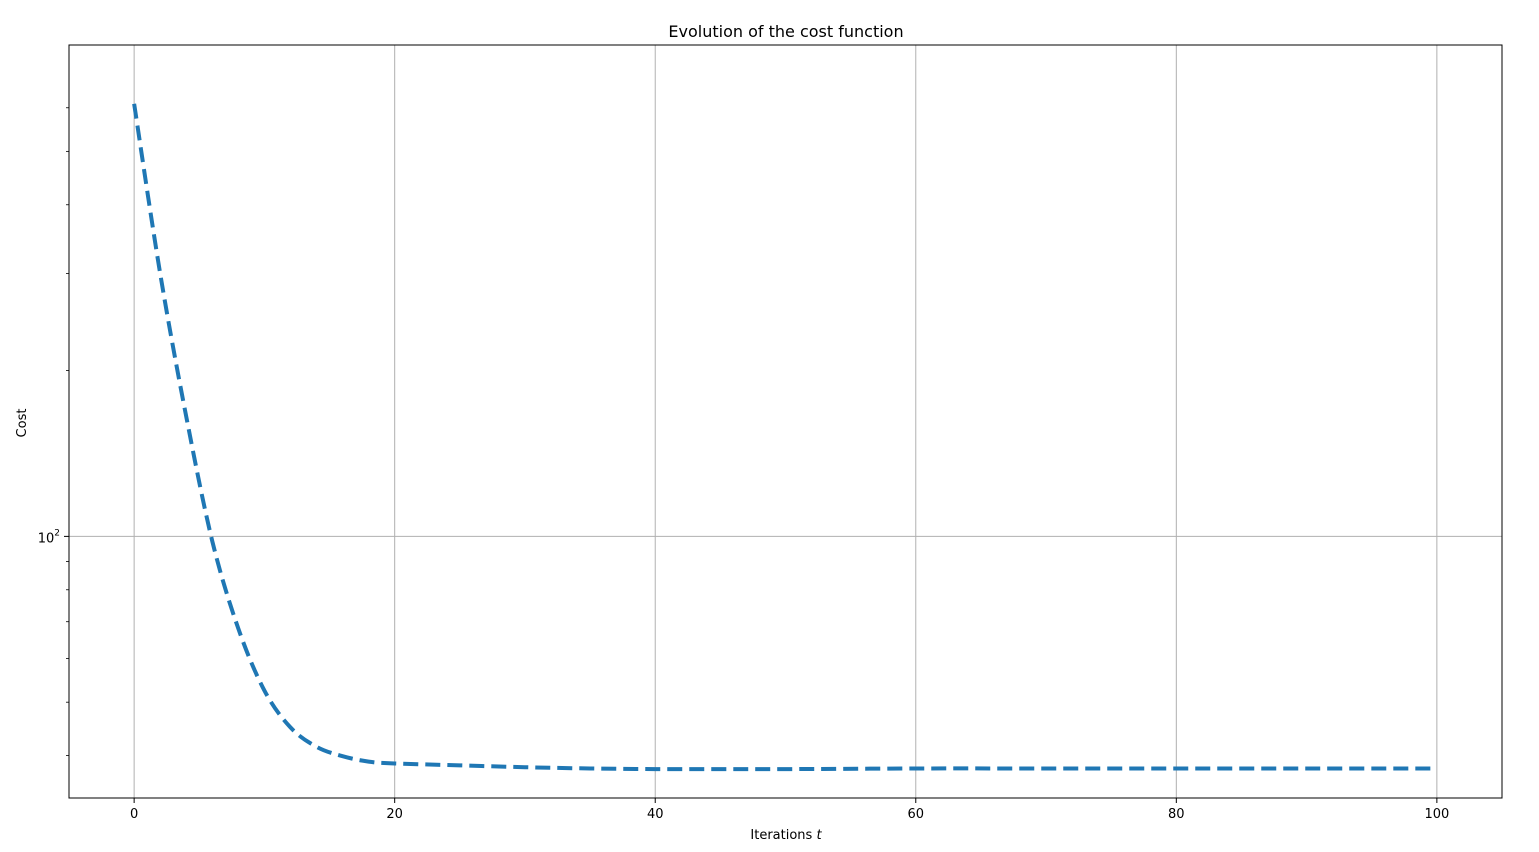 The image size is (1539, 852). I want to click on x-tick-label: 20, so click(394, 814).